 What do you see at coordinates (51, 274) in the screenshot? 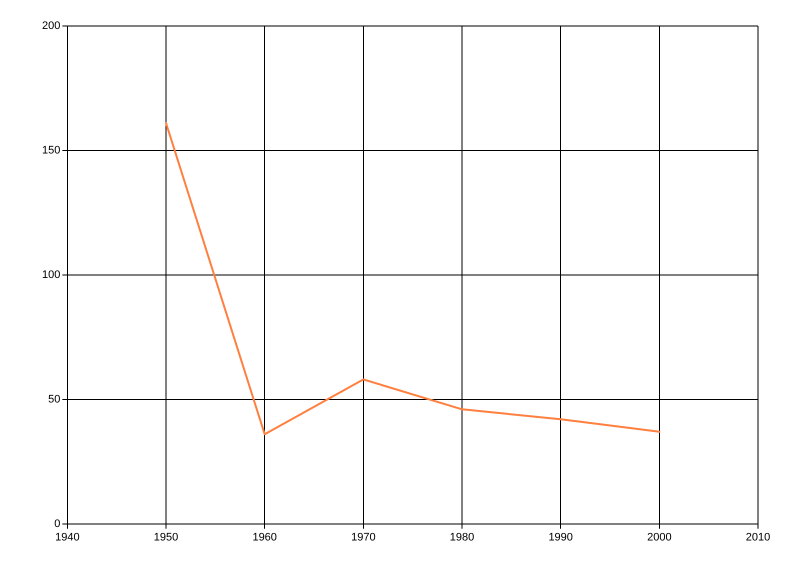
I see `y-tick-label: 100` at bounding box center [51, 274].